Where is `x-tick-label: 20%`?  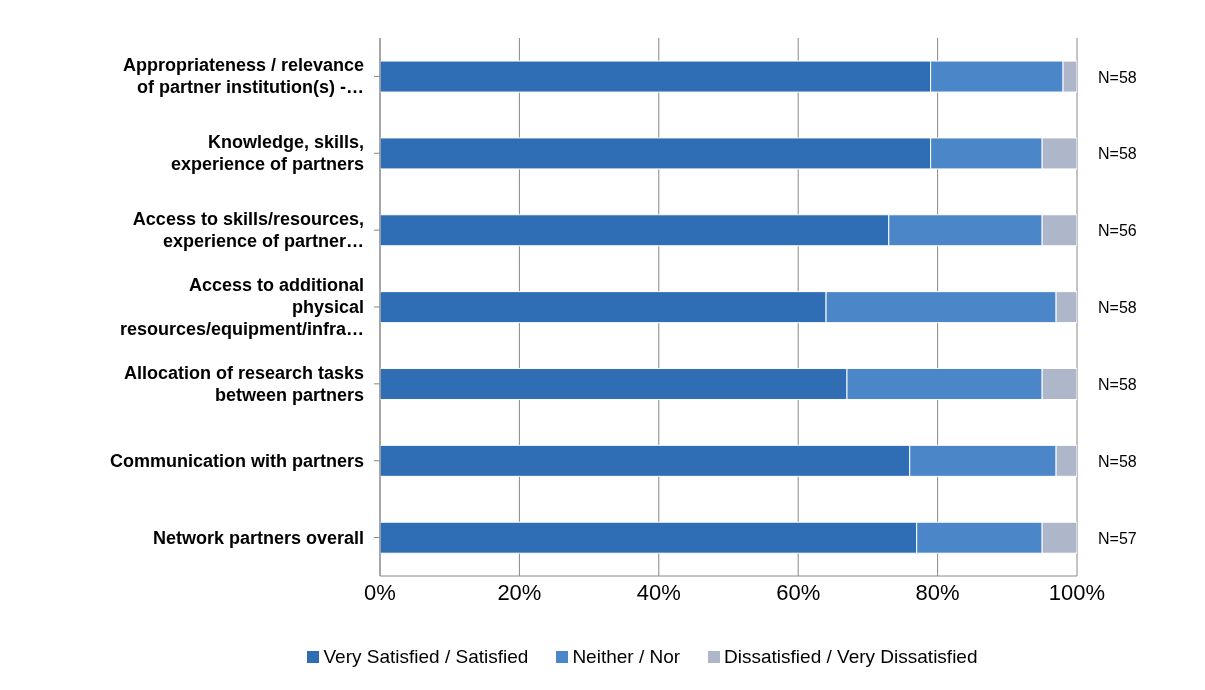 x-tick-label: 20% is located at coordinates (519, 592).